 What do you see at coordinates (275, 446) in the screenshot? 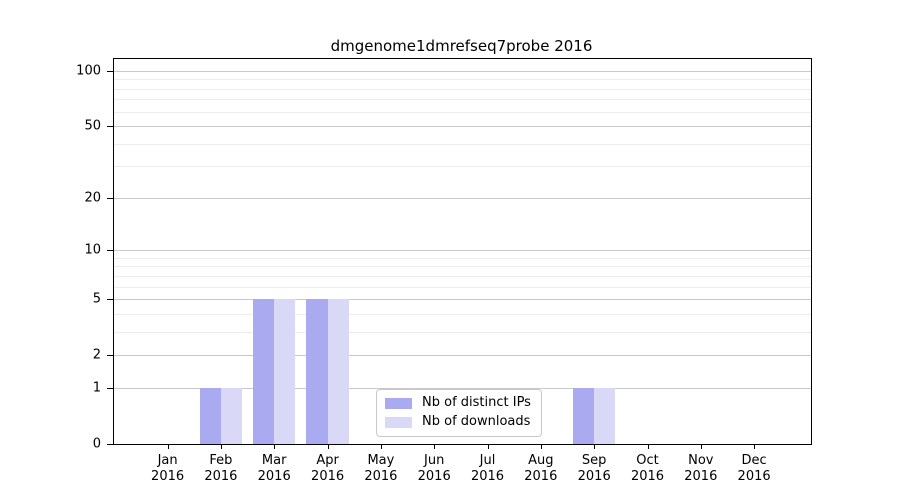
I see `x-tick-mark-mar` at bounding box center [275, 446].